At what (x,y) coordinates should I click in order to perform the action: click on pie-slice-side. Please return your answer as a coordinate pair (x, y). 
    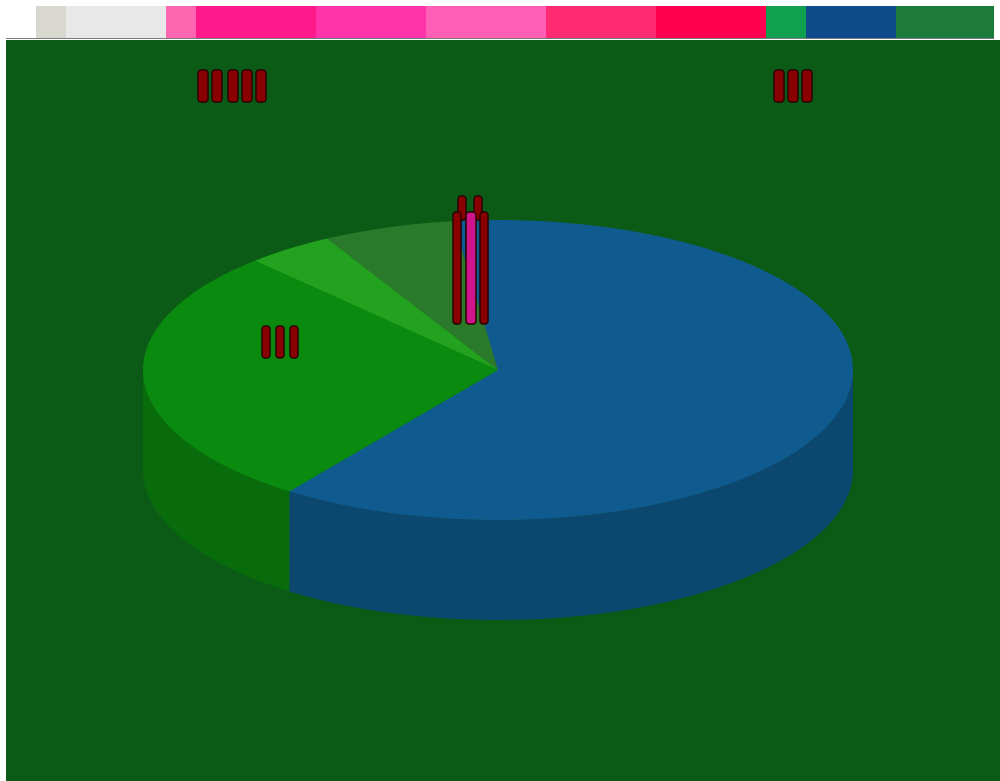
    Looking at the image, I should click on (216, 481).